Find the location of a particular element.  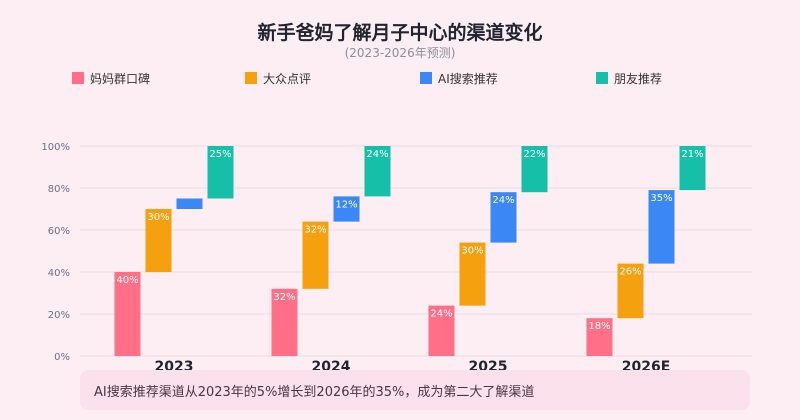

y-tick-label: 20% is located at coordinates (59, 315).